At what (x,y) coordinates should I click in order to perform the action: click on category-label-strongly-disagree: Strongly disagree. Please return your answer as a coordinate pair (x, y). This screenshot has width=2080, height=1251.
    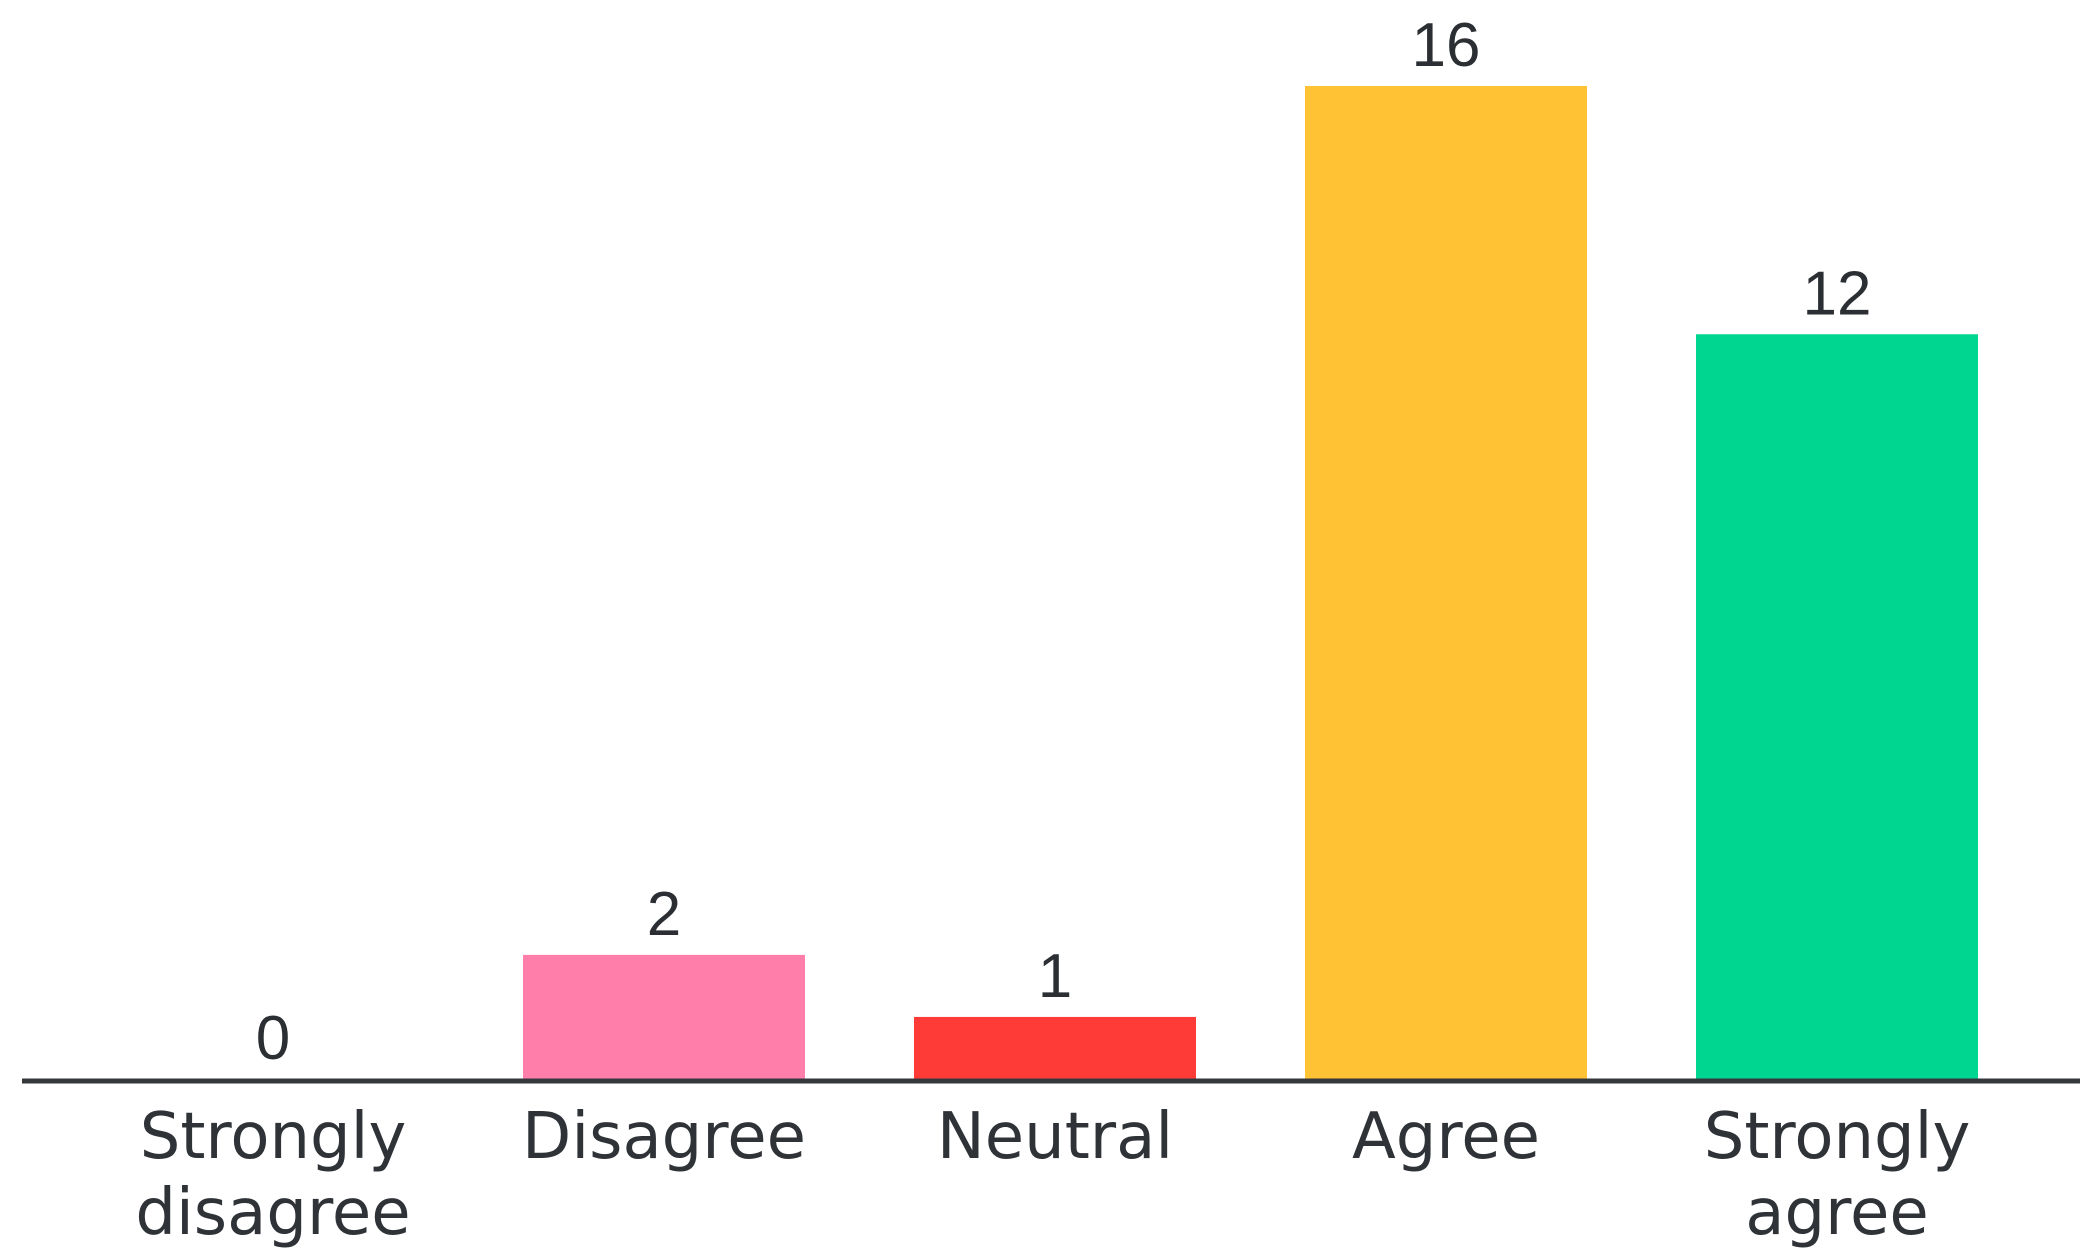
    Looking at the image, I should click on (272, 1175).